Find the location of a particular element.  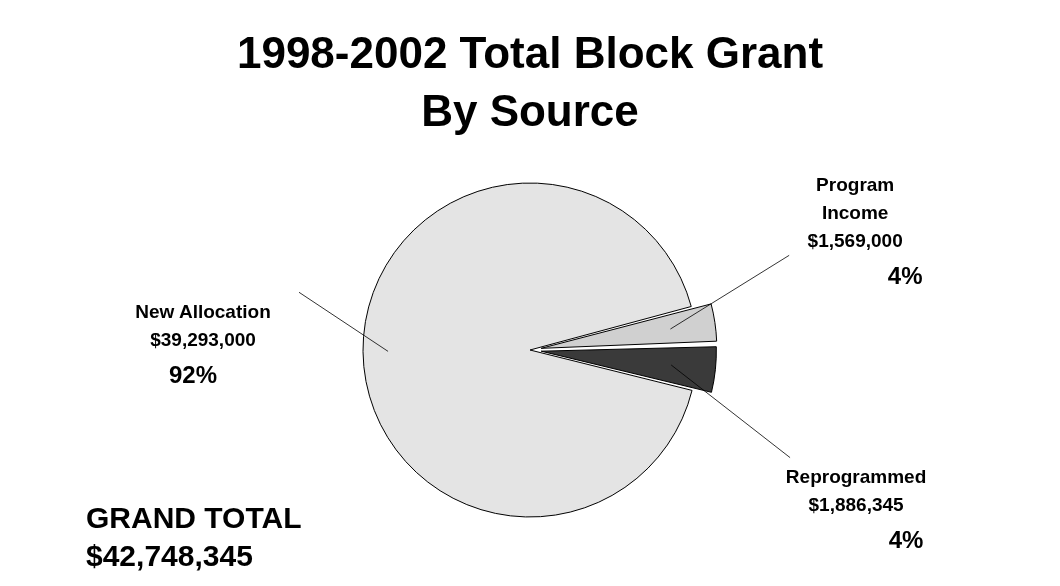

text: GRAND TOTAL $42,748,345 is located at coordinates (194, 537).